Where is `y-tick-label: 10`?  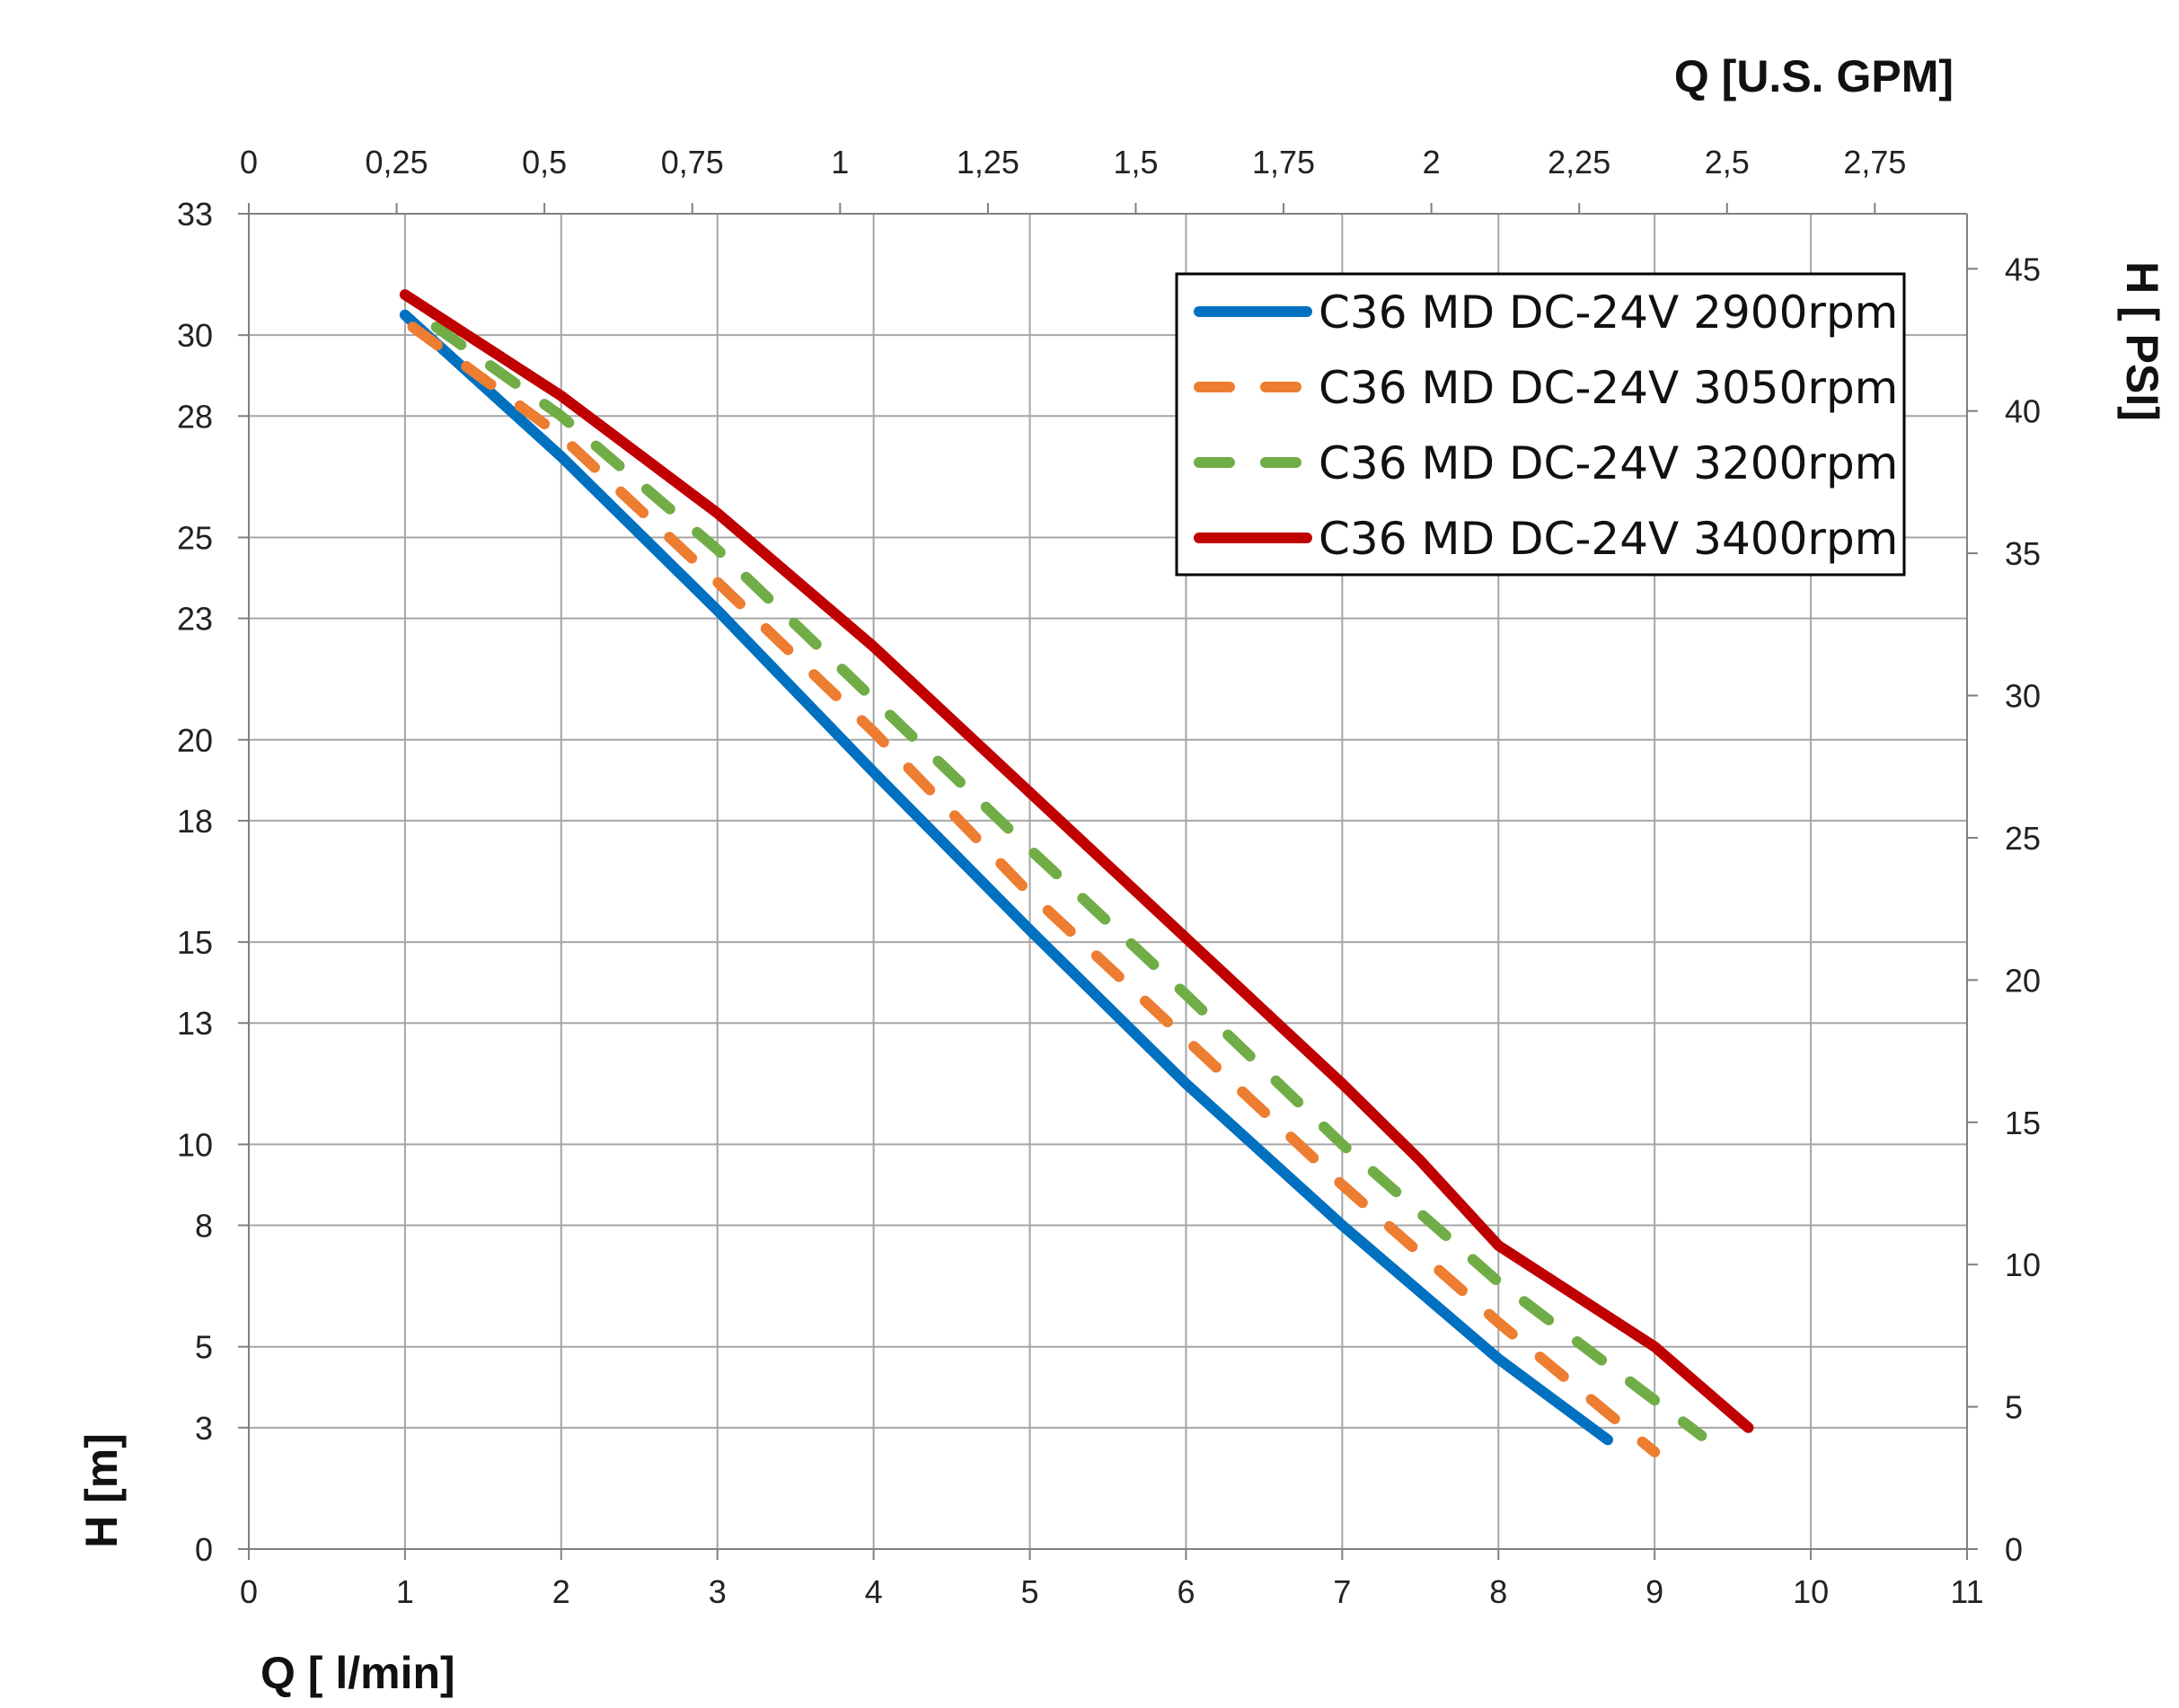
y-tick-label: 10 is located at coordinates (195, 1144).